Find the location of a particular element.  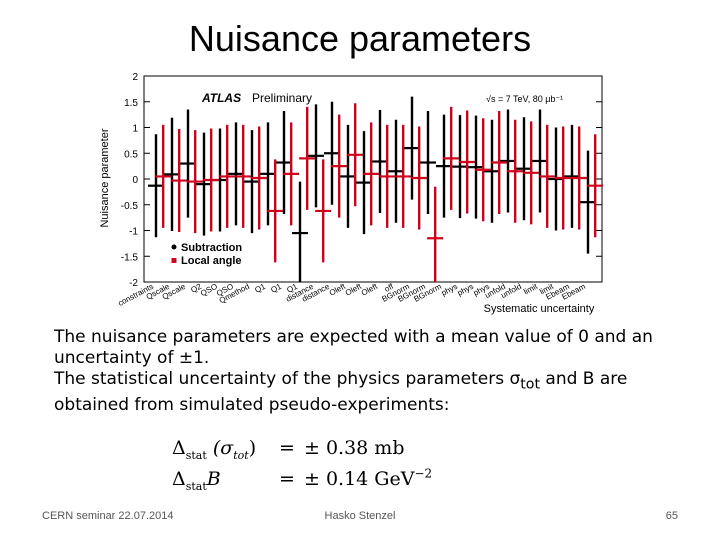

y-axis-label: Nuisance parameter is located at coordinates (105, 177).